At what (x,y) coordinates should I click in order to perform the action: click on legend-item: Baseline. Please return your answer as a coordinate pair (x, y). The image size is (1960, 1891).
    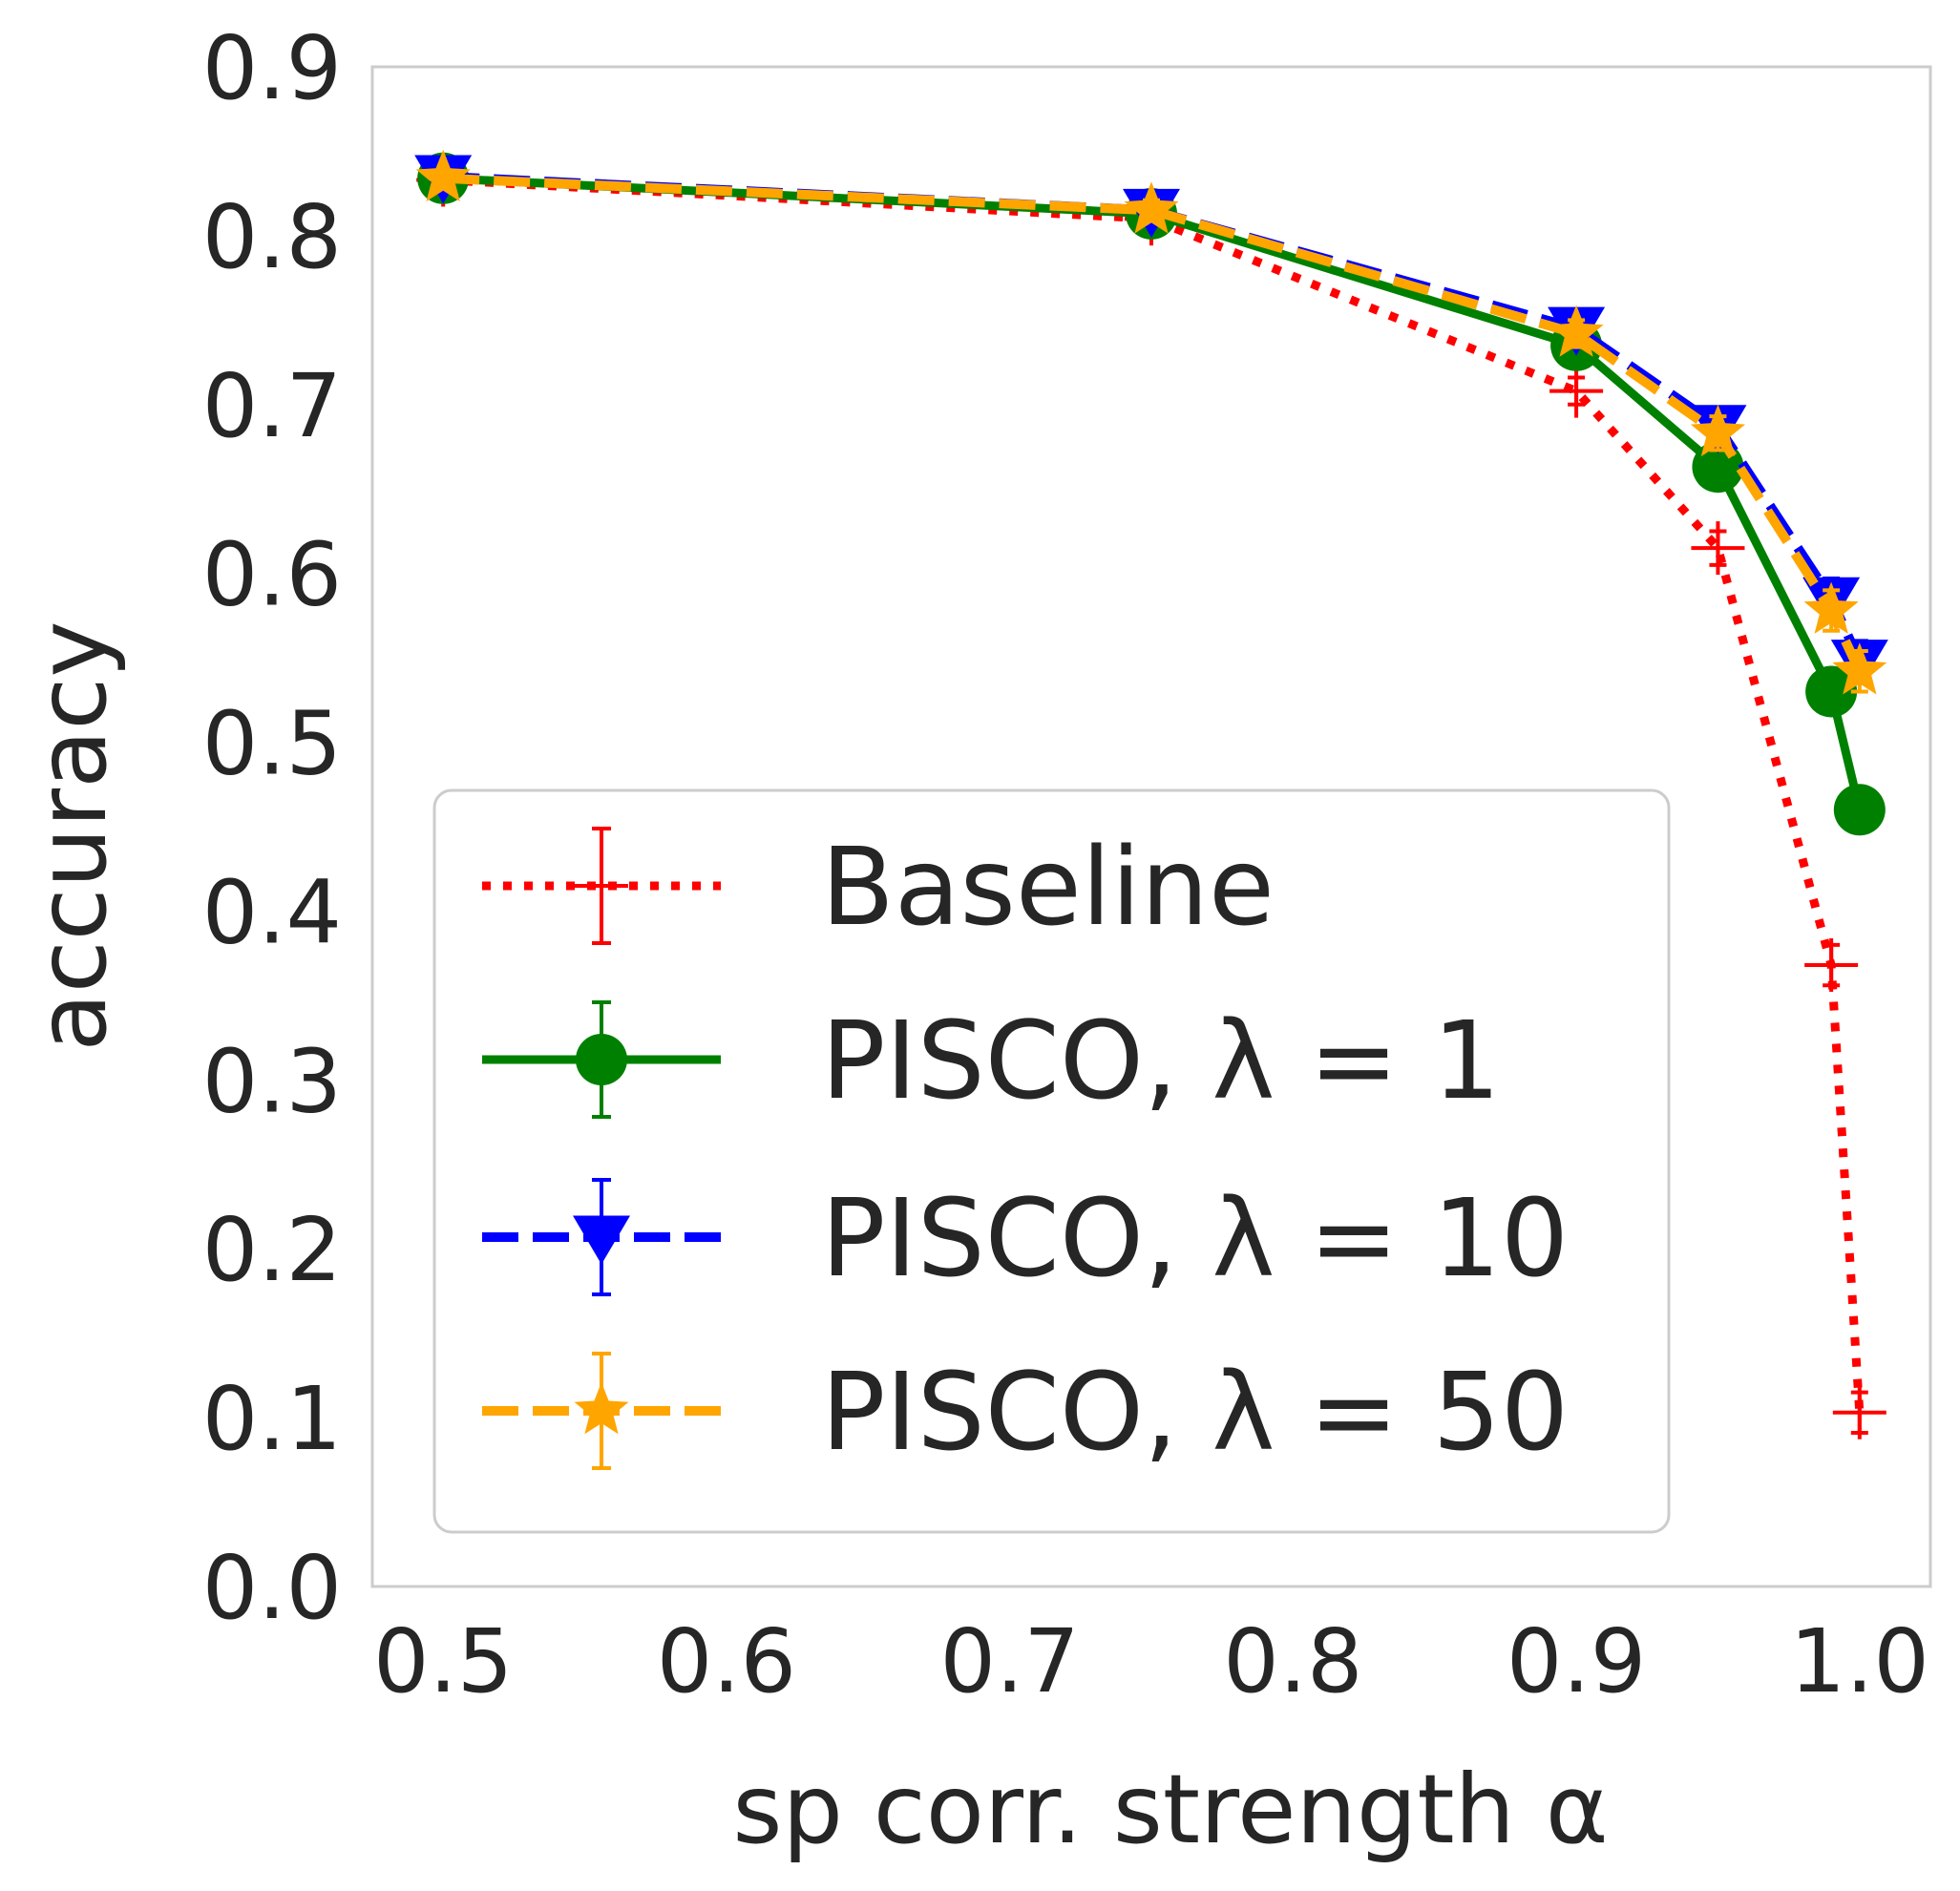
    Looking at the image, I should click on (878, 888).